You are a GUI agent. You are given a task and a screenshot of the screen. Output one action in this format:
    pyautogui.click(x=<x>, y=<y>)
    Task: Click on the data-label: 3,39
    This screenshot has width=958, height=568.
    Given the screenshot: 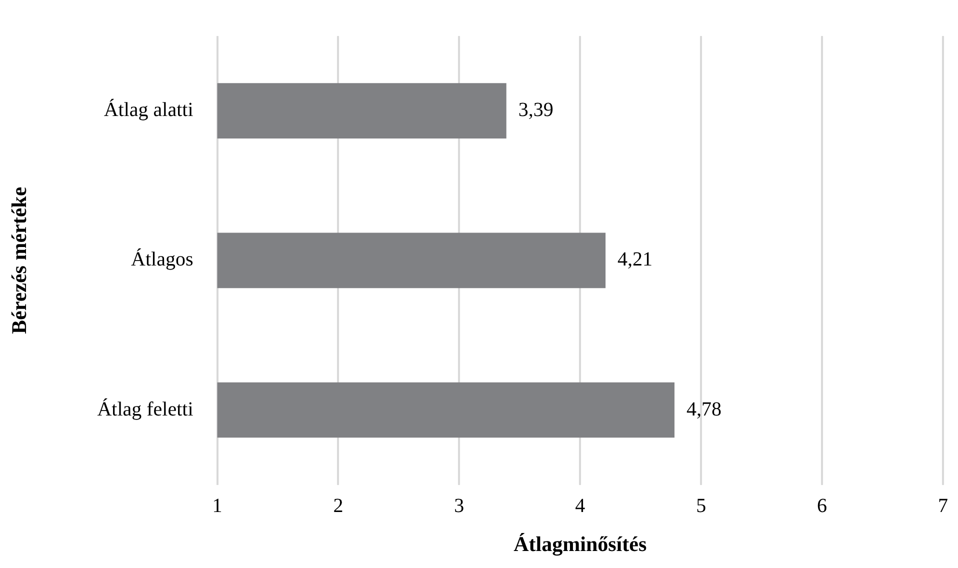 What is the action you would take?
    pyautogui.click(x=536, y=110)
    